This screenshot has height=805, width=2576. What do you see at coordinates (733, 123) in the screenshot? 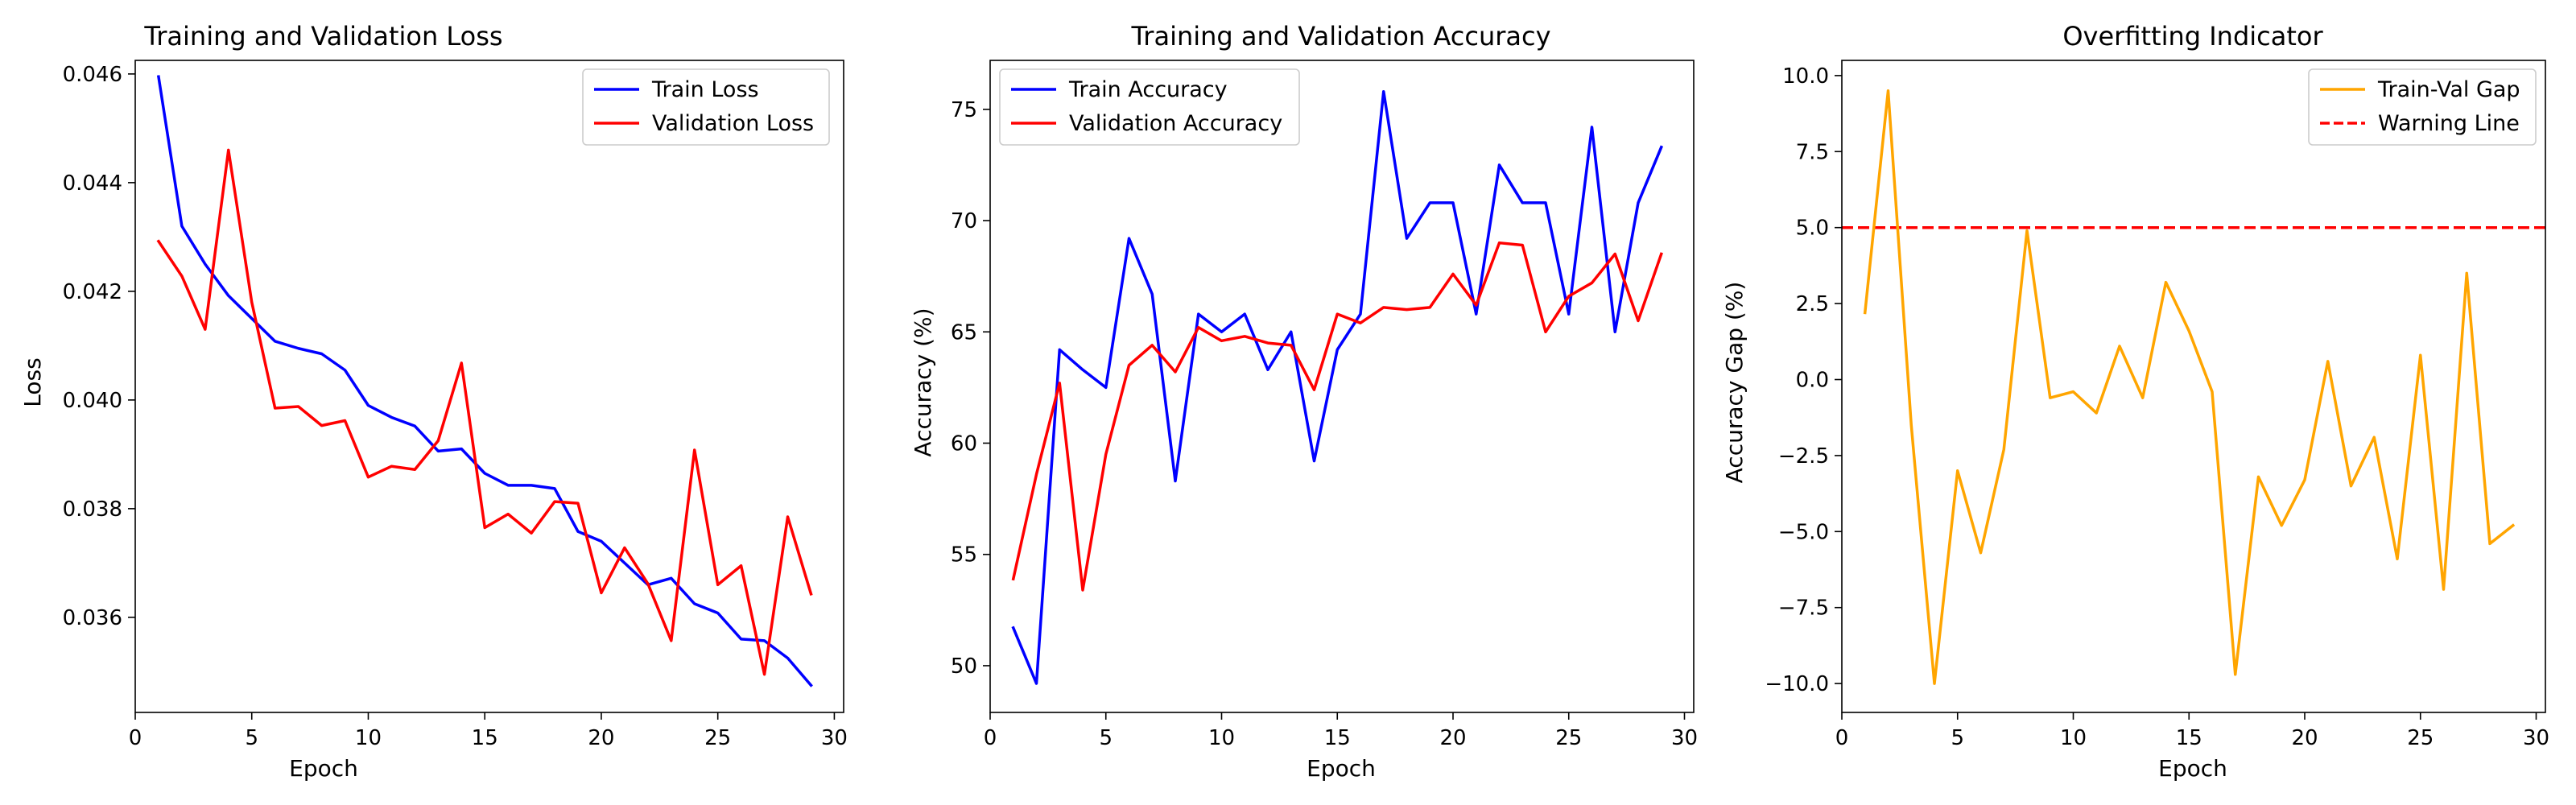
I see `legend-label-validation-loss: Validation Loss` at bounding box center [733, 123].